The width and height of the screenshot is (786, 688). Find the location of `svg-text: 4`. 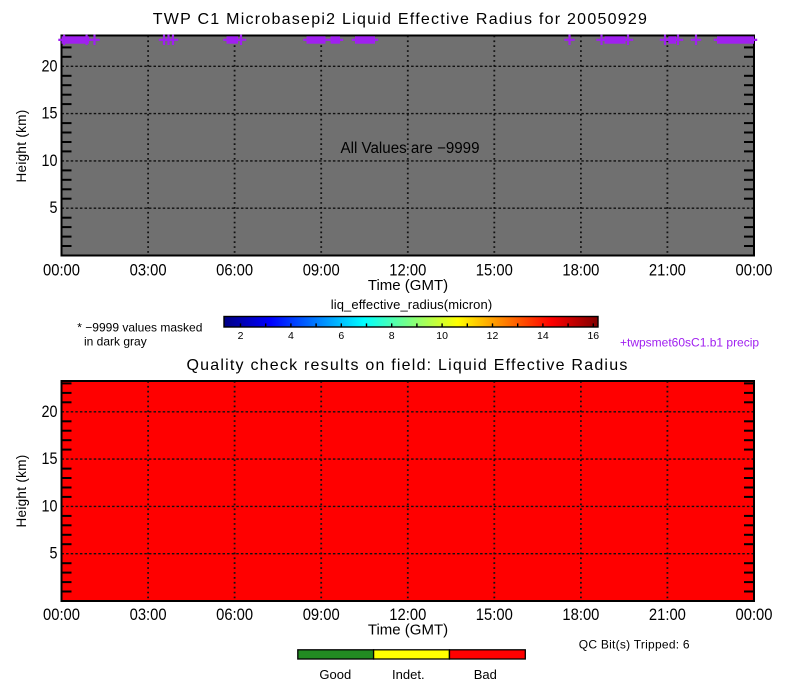

svg-text: 4 is located at coordinates (291, 336).